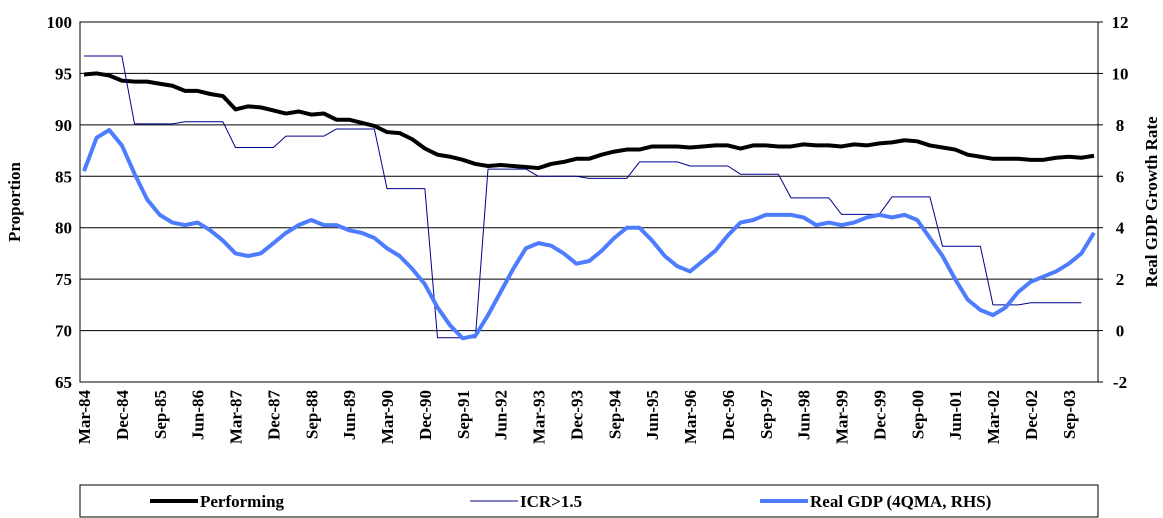  What do you see at coordinates (1120, 228) in the screenshot?
I see `y2-tick-label: 4` at bounding box center [1120, 228].